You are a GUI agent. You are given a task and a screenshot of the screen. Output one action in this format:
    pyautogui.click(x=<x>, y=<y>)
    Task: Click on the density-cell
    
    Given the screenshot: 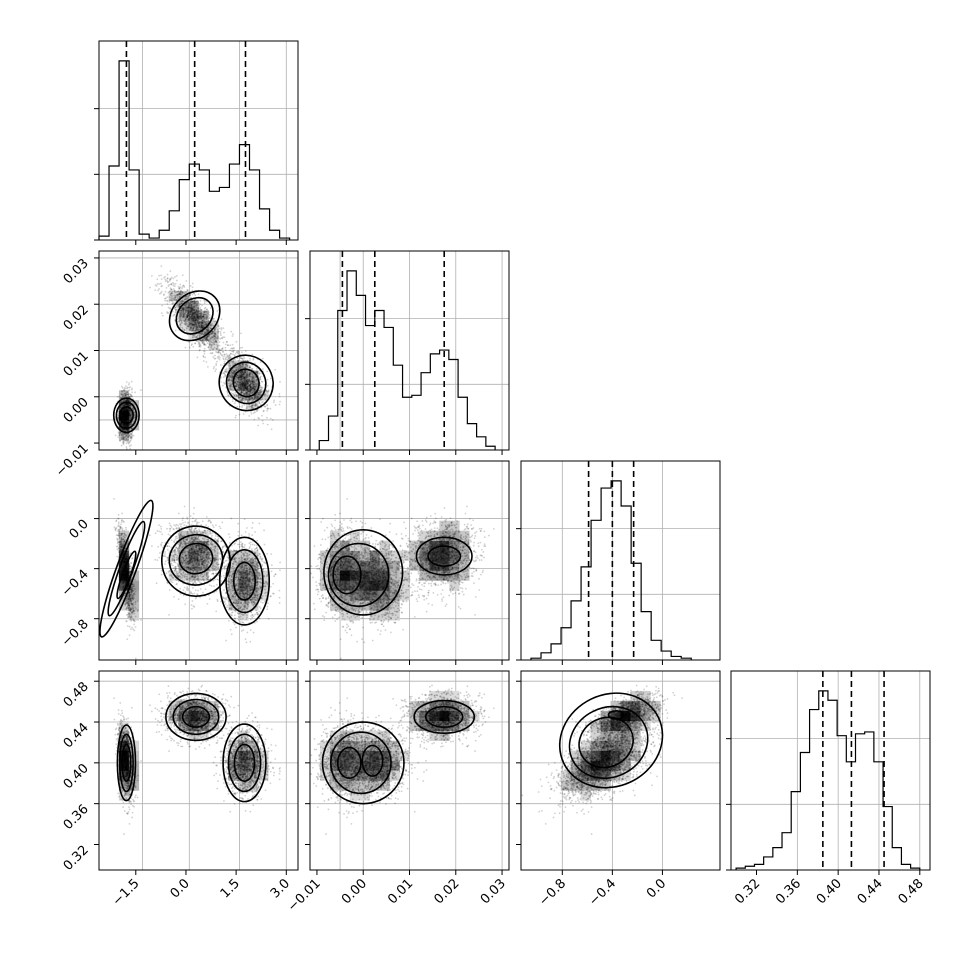 What is the action you would take?
    pyautogui.click(x=124, y=415)
    